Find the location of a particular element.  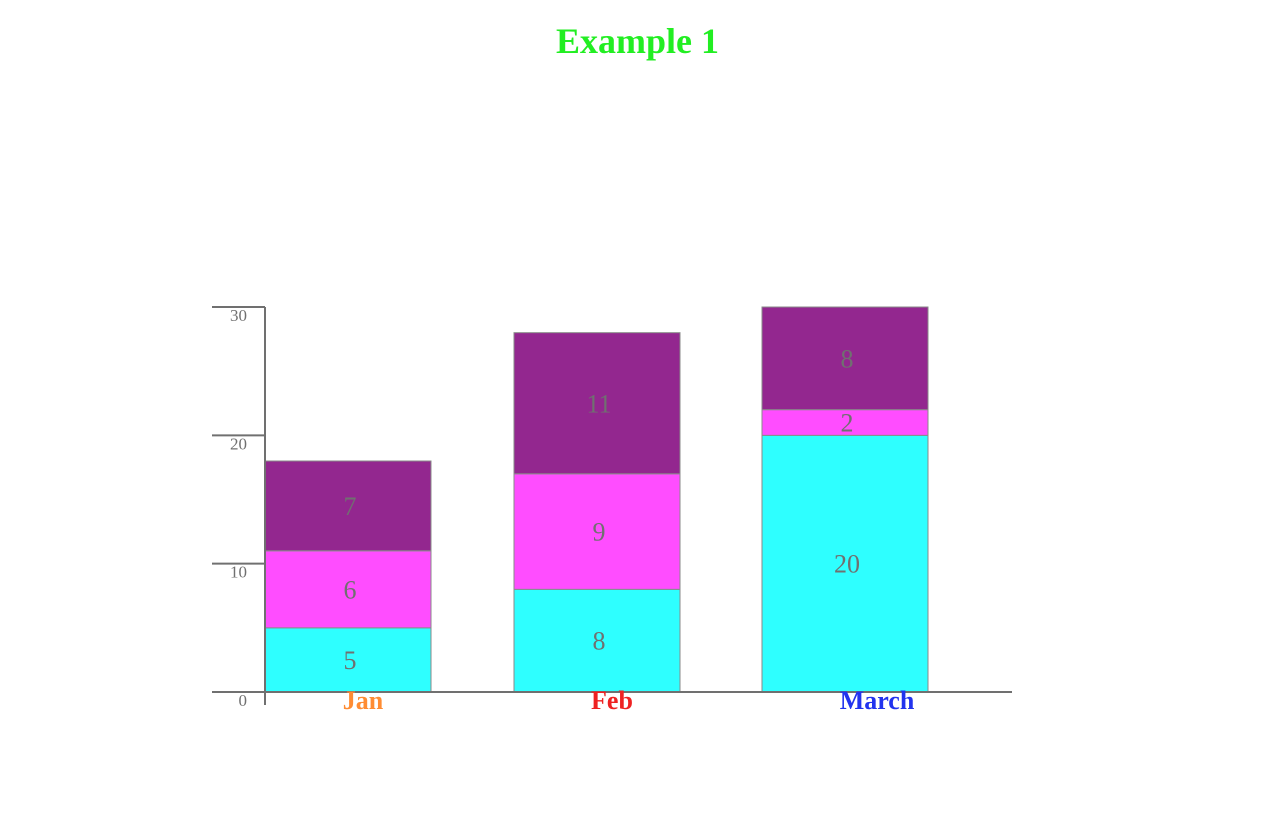

segment-value-label: 5 is located at coordinates (350, 660).